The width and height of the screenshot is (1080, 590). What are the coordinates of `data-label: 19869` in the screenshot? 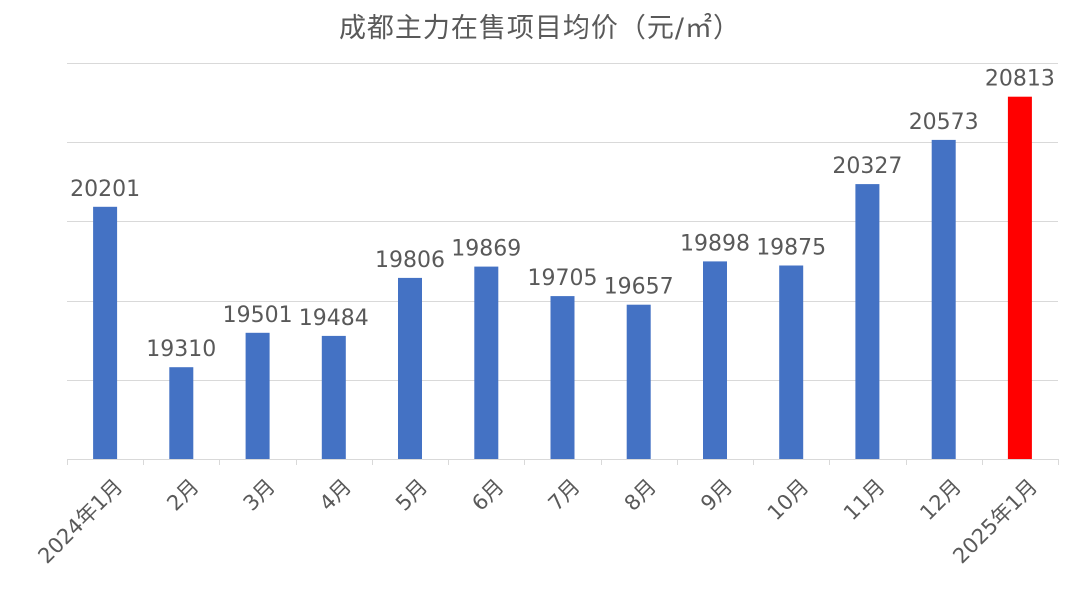 It's located at (486, 249).